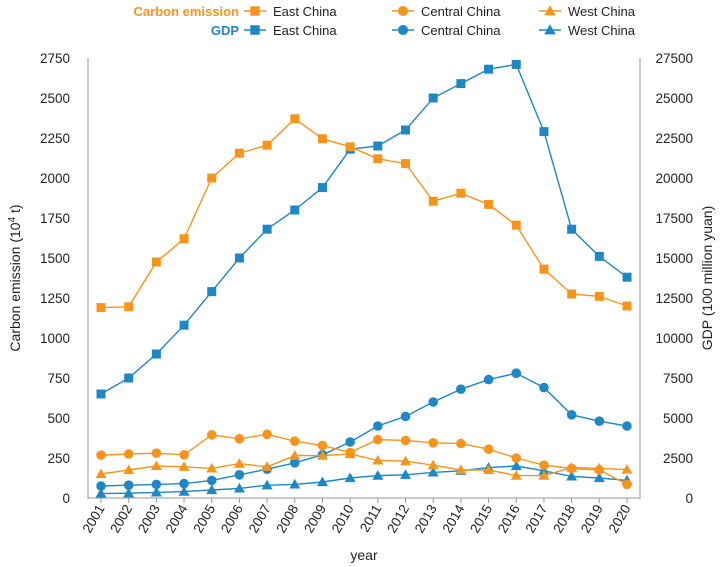  I want to click on legend-item-gdp-circle: Central China, so click(446, 30).